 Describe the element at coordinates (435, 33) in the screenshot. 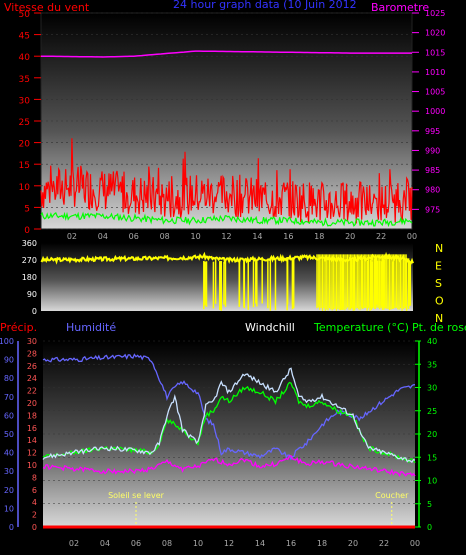

I see `baro-tick-label: 1020` at that location.